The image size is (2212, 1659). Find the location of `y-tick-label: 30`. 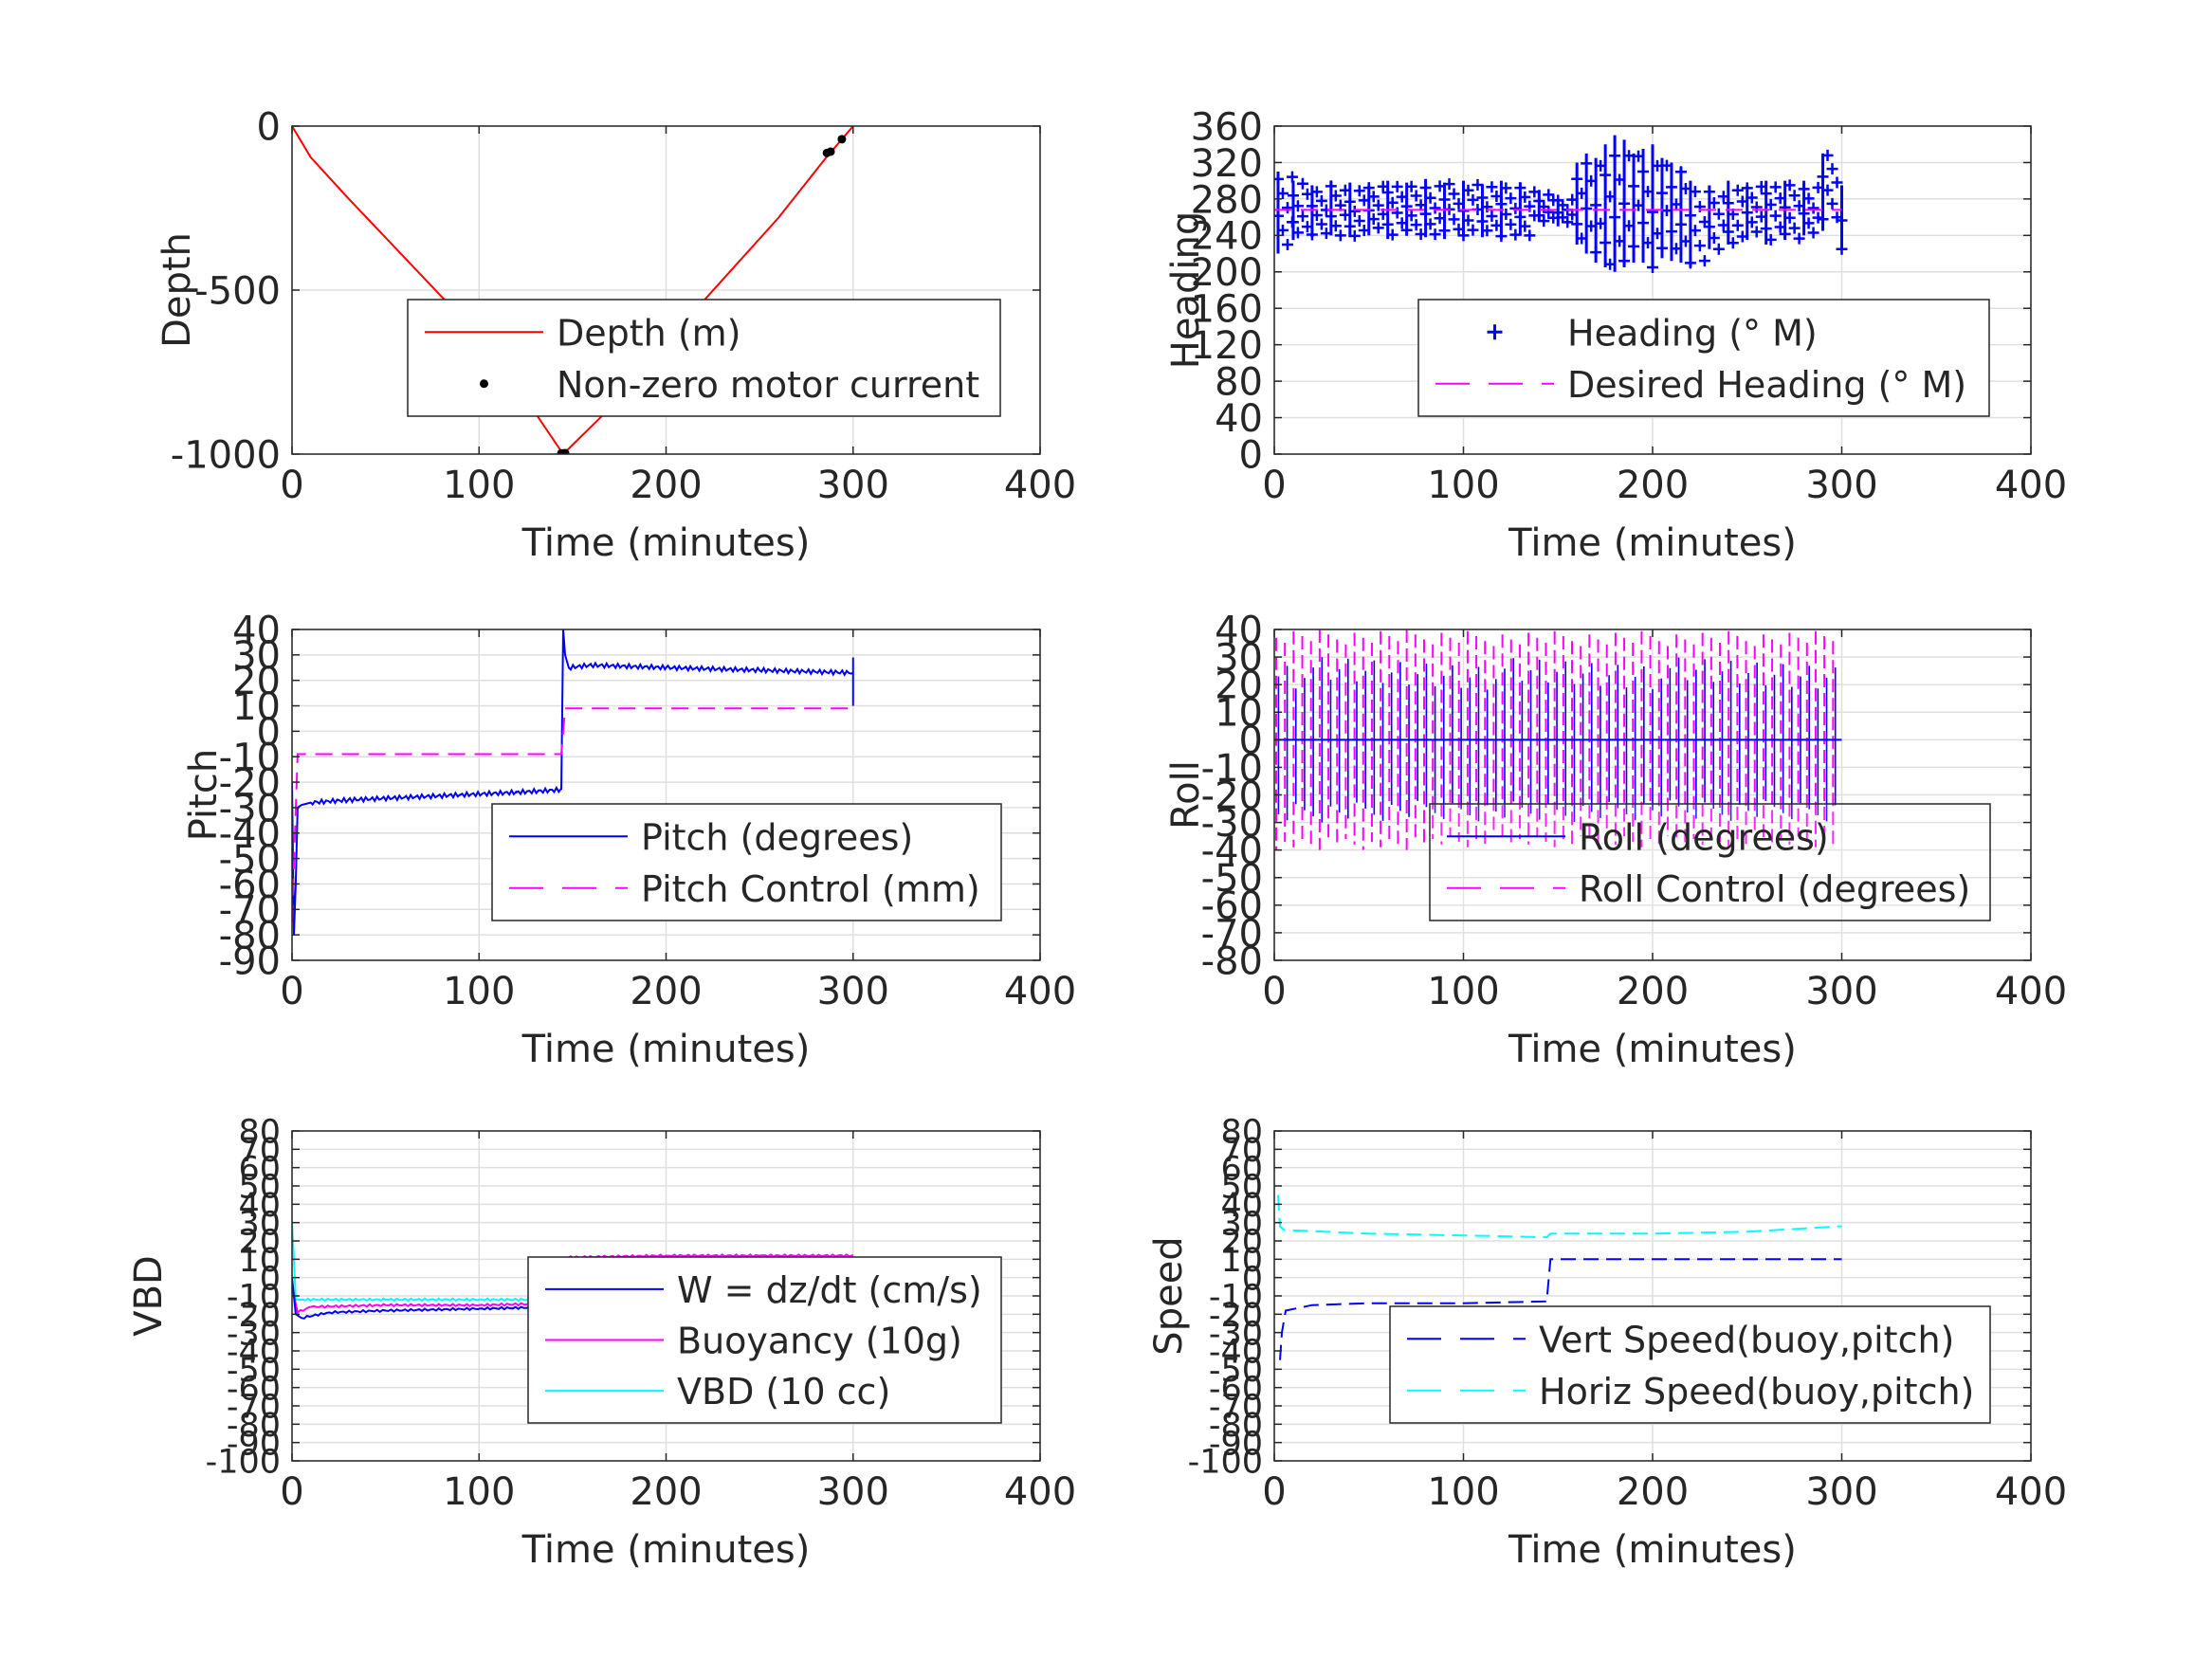

y-tick-label: 30 is located at coordinates (1239, 658).